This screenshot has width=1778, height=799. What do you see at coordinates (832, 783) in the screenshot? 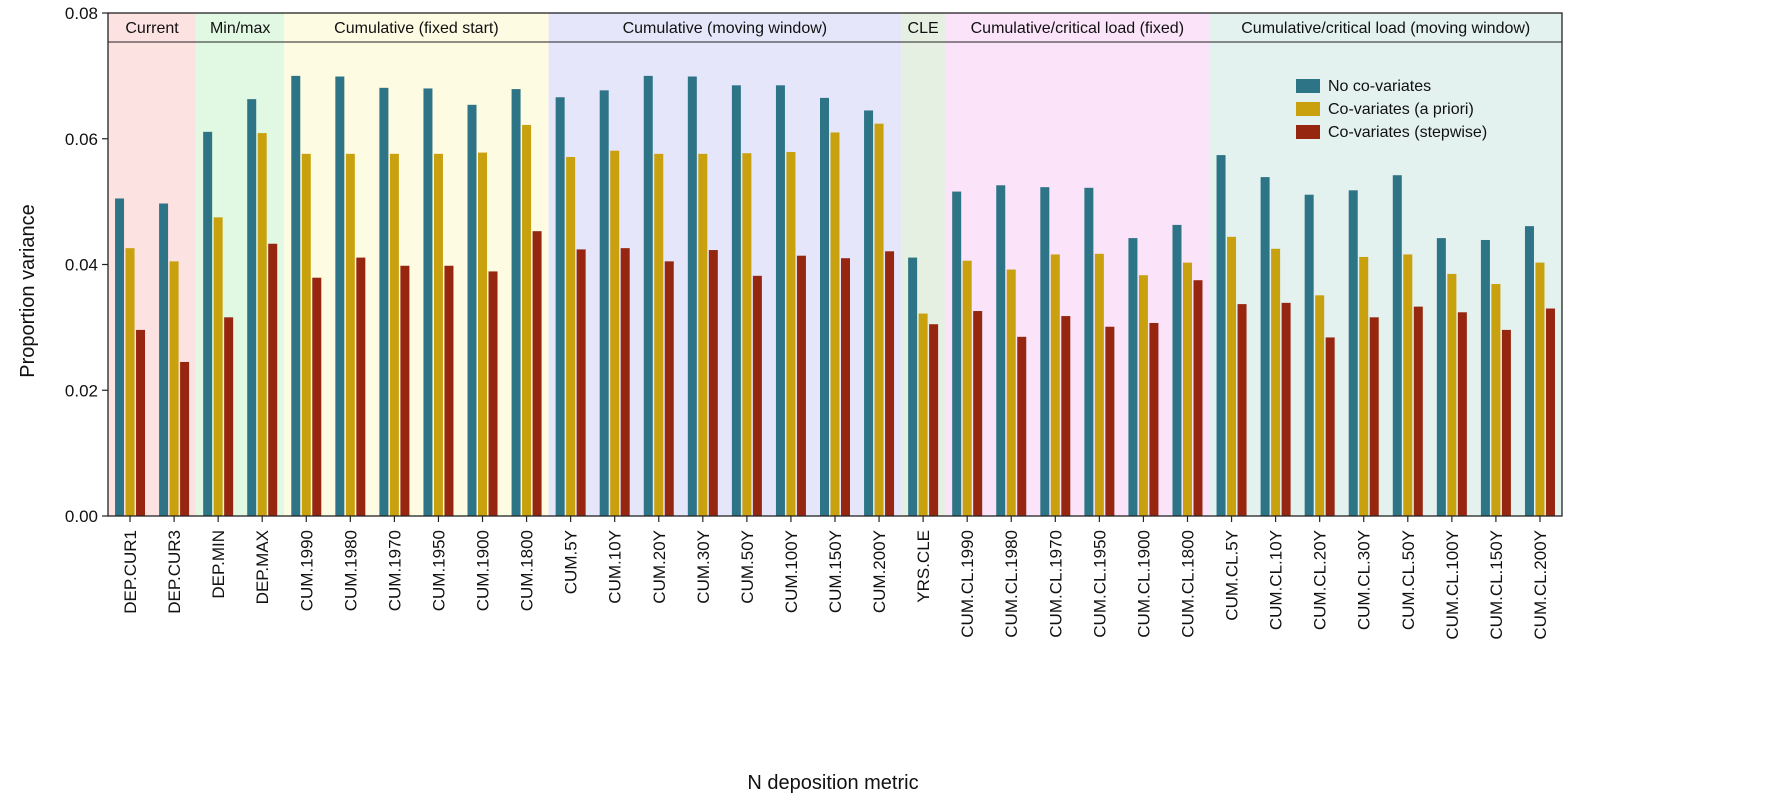
I see `x-axis-title: N deposition metric` at bounding box center [832, 783].